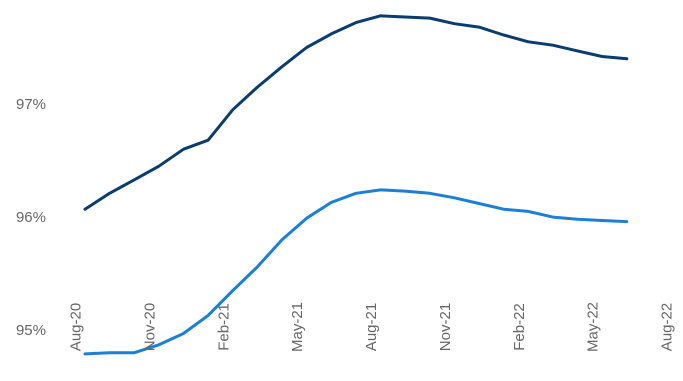 The height and width of the screenshot is (381, 683). I want to click on x-tick-label: Aug-22, so click(667, 327).